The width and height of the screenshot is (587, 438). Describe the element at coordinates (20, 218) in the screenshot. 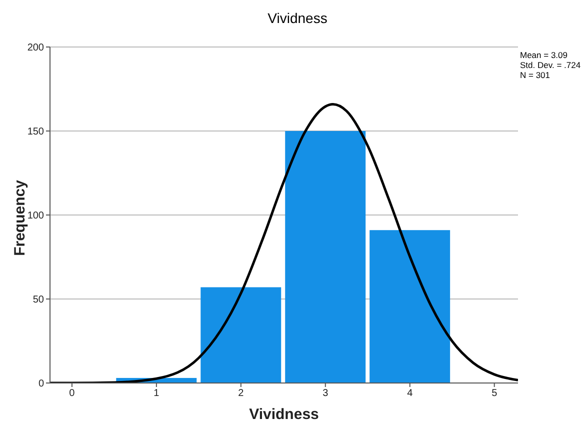

I see `y-axis-title: Frequency` at that location.